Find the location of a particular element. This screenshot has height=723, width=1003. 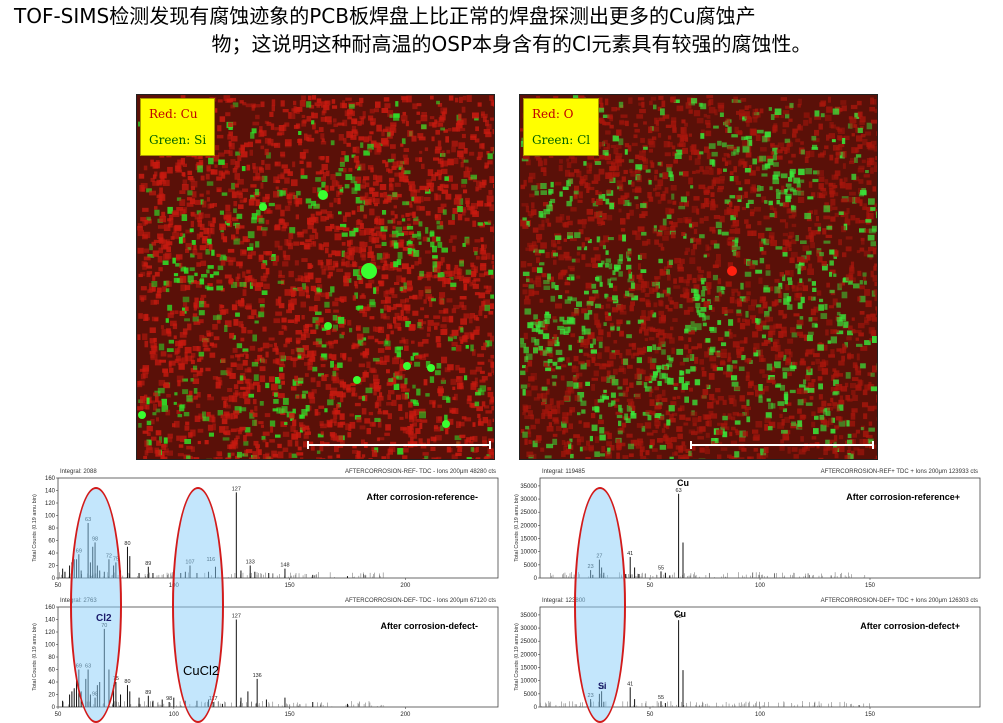

spectrum-title: After corrosion-defect+ is located at coordinates (910, 626).